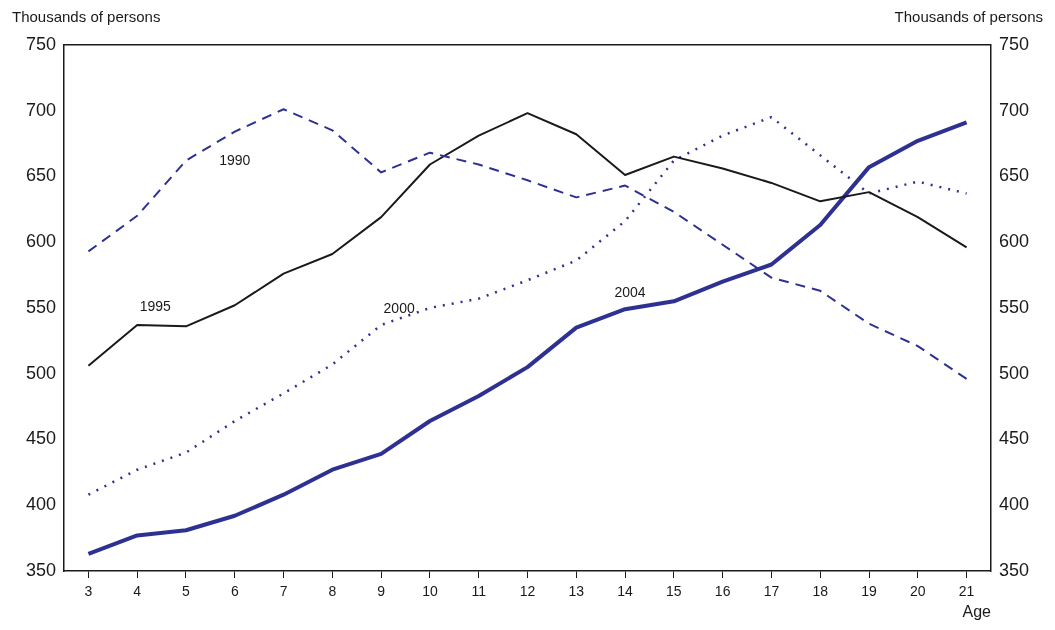 The image size is (1055, 630). I want to click on y-tick-label: 400, so click(41, 504).